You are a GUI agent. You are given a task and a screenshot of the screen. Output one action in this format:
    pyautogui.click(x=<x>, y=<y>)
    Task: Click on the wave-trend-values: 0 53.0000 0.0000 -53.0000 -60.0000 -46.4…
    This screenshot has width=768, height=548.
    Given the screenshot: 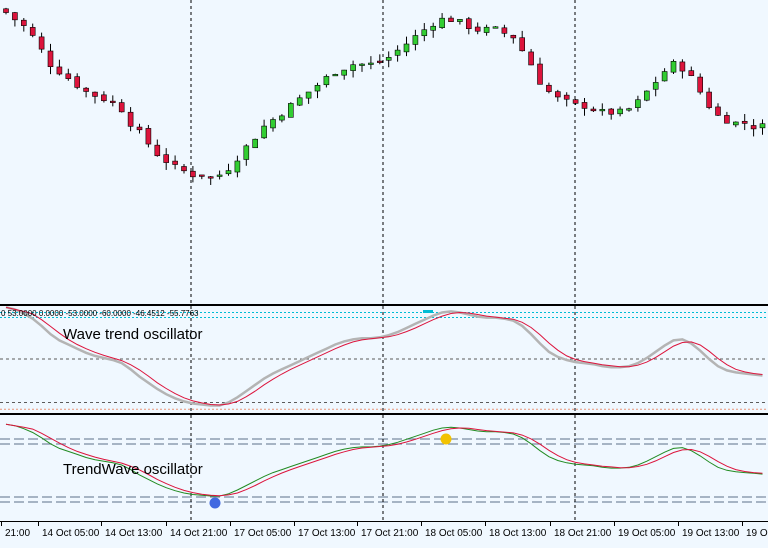 What is the action you would take?
    pyautogui.click(x=100, y=313)
    